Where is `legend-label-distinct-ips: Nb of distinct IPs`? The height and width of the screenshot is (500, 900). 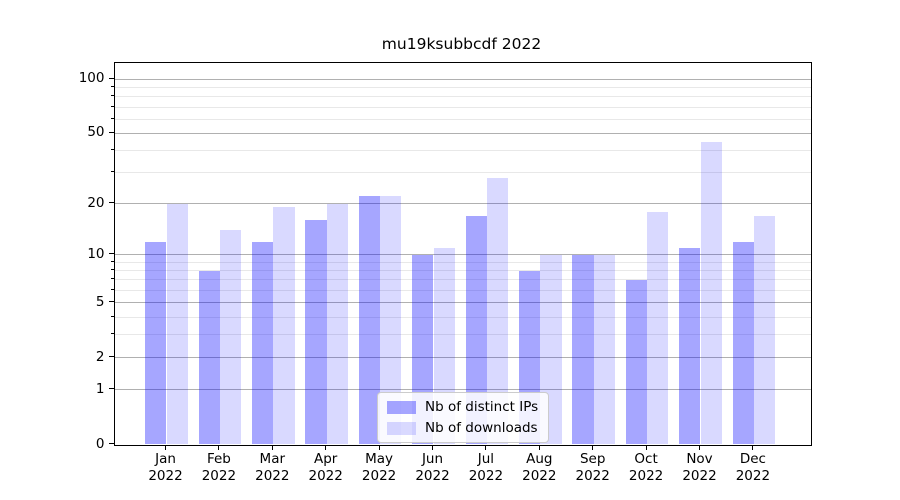
legend-label-distinct-ips: Nb of distinct IPs is located at coordinates (482, 407).